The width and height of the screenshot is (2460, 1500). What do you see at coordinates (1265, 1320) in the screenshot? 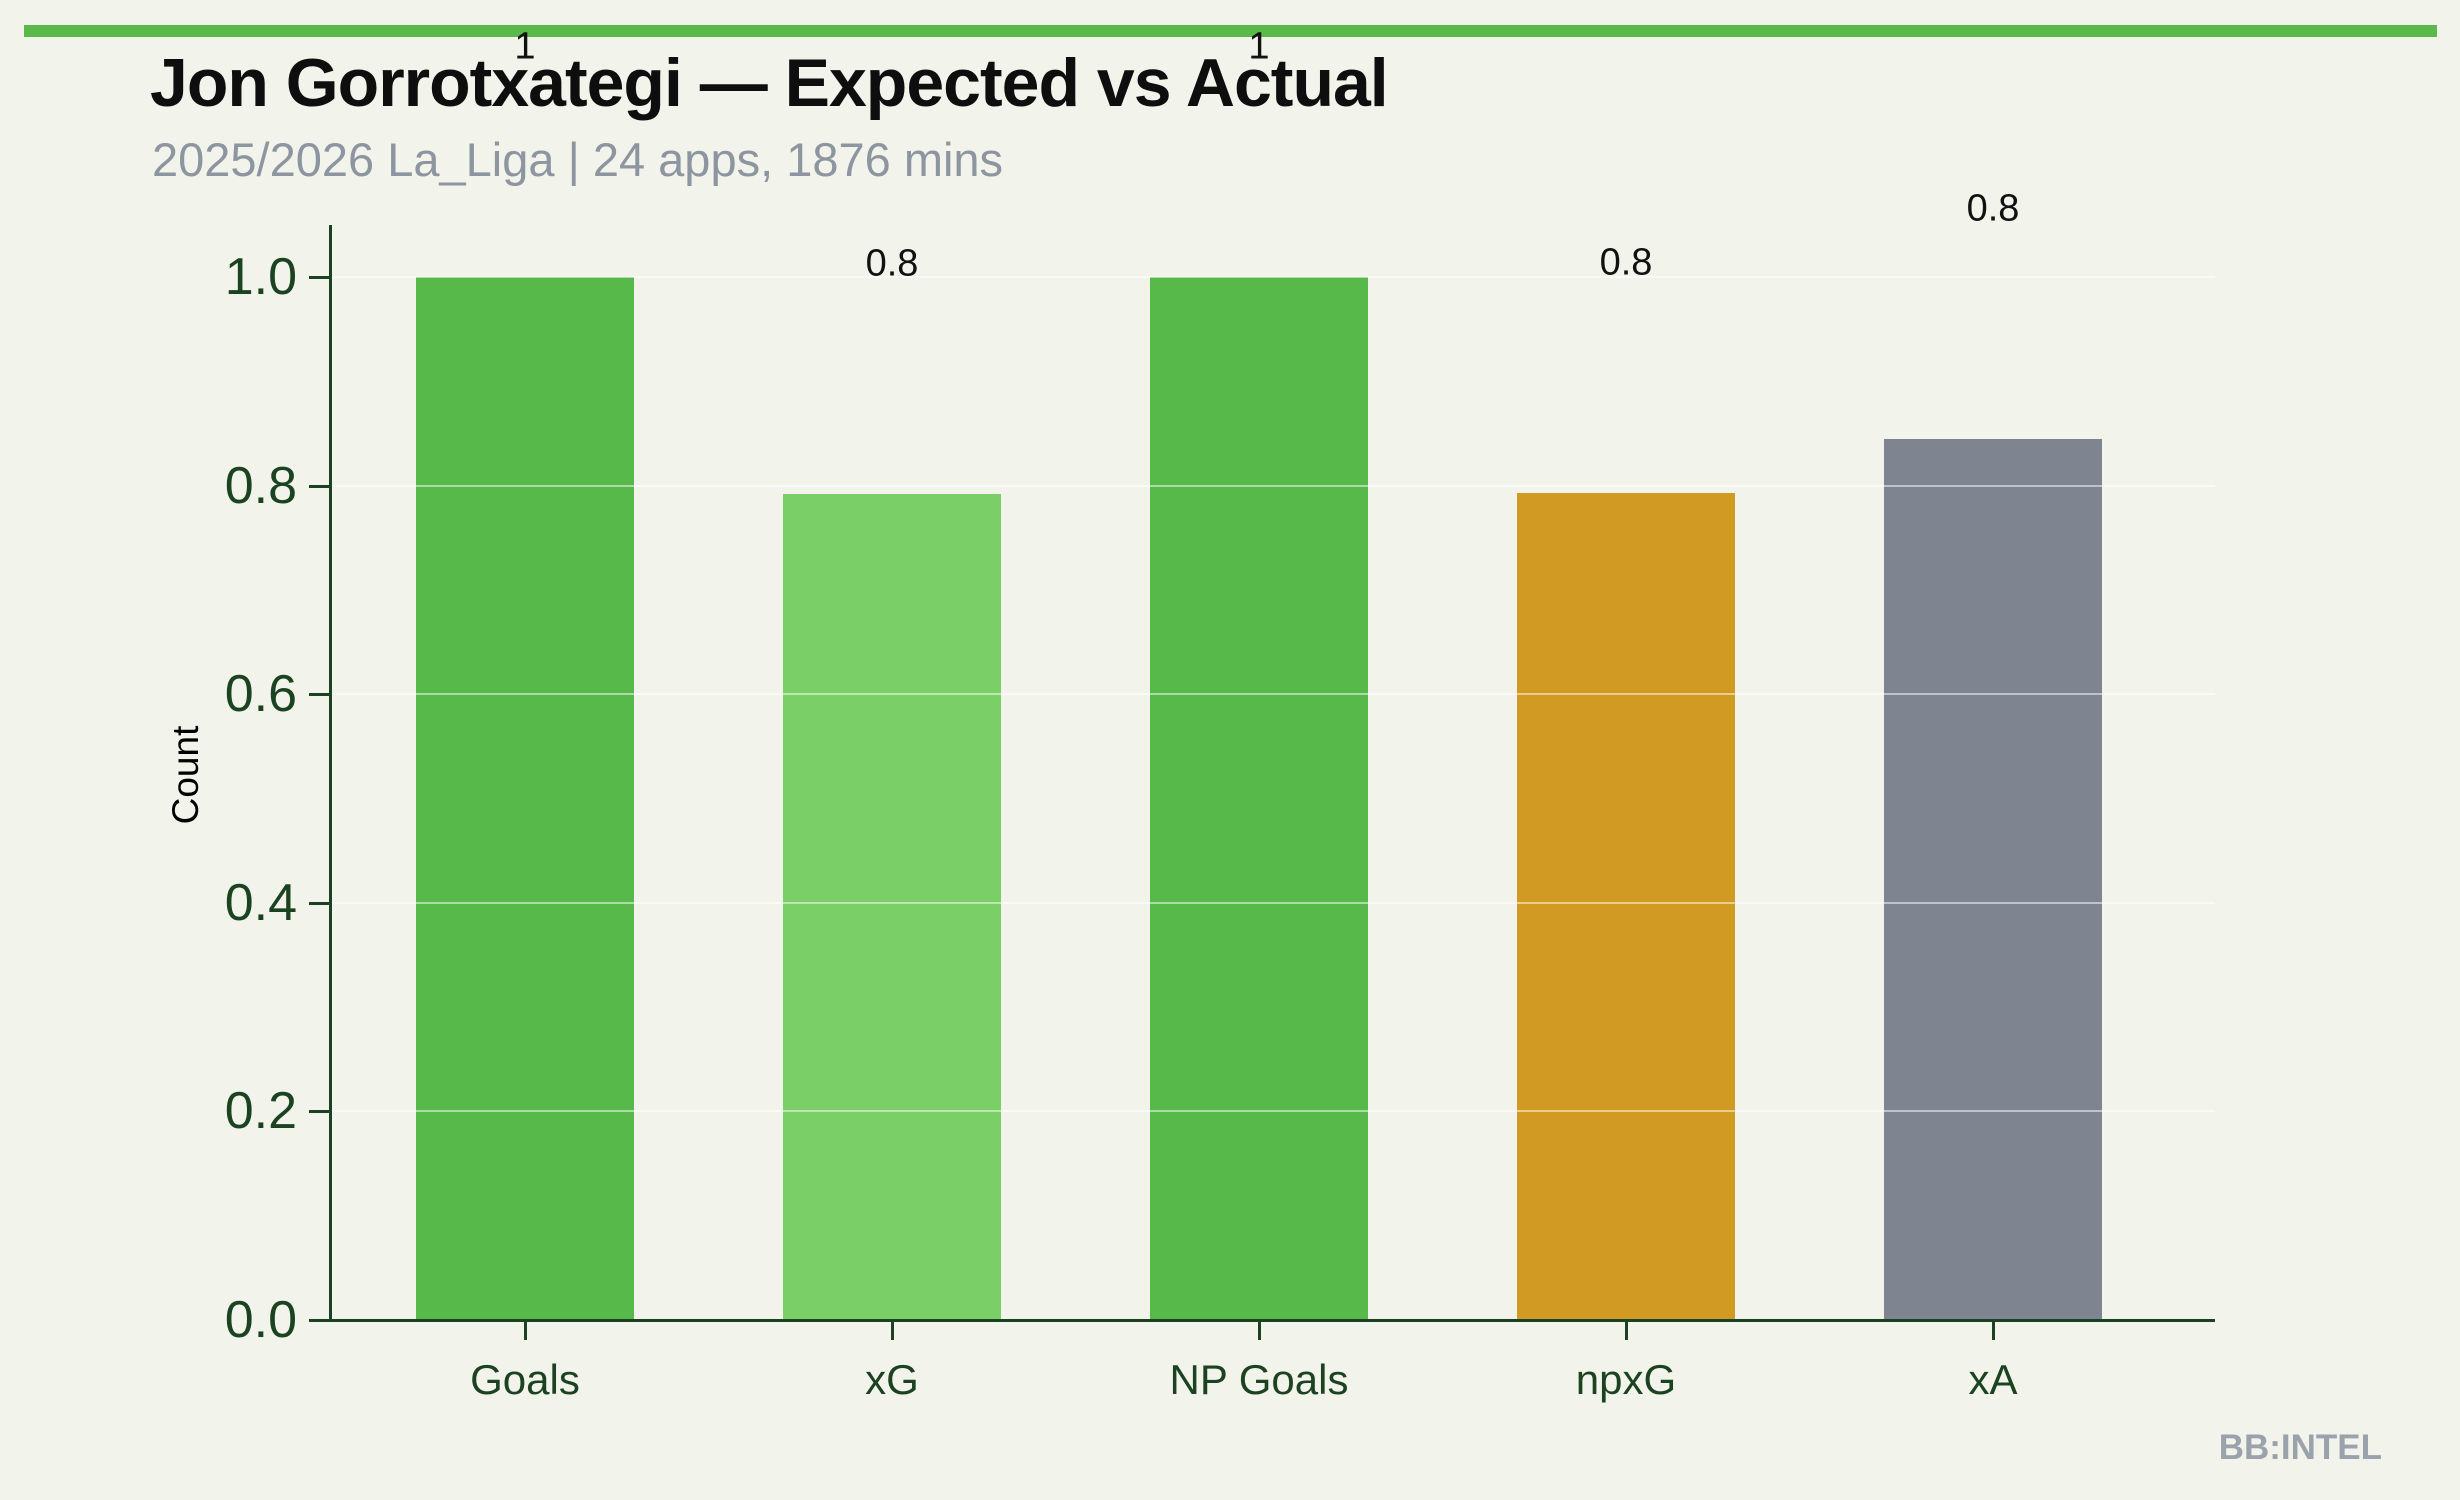
I see `x-axis-spine` at bounding box center [1265, 1320].